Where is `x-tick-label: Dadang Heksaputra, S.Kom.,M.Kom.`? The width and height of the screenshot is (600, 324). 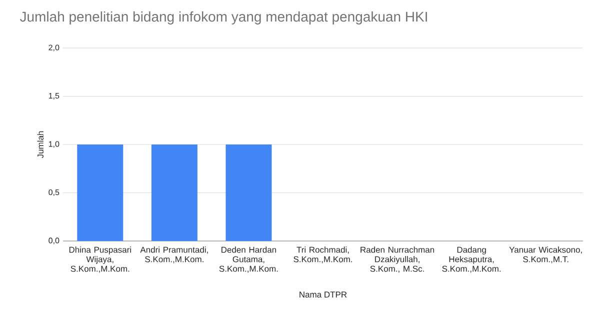
x-tick-label: Dadang Heksaputra, S.Kom.,M.Kom. is located at coordinates (471, 259).